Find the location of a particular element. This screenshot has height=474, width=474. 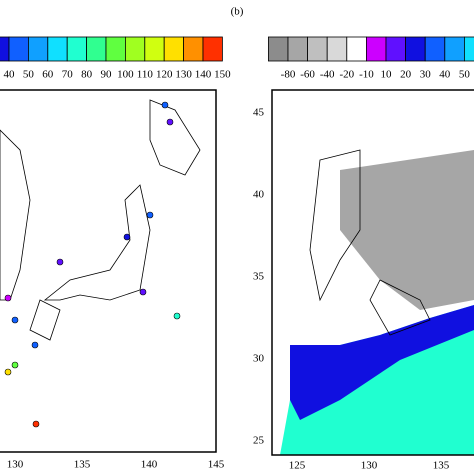

colorbar-label: 80 is located at coordinates (87, 75).